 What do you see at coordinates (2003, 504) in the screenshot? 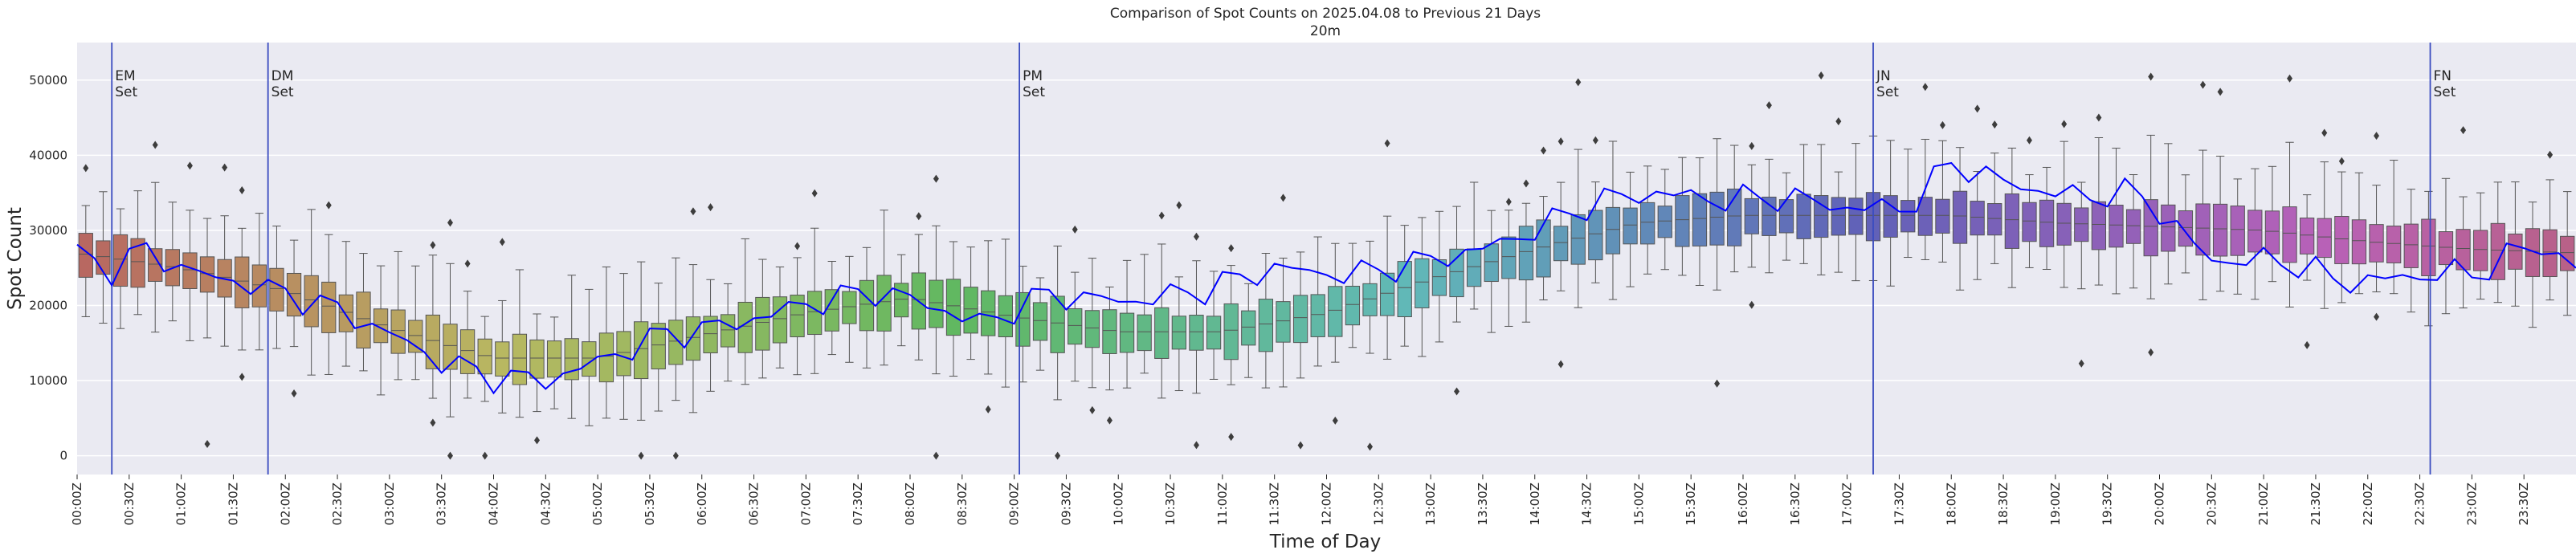
I see `x-tick-label: 18:30Z` at bounding box center [2003, 504].